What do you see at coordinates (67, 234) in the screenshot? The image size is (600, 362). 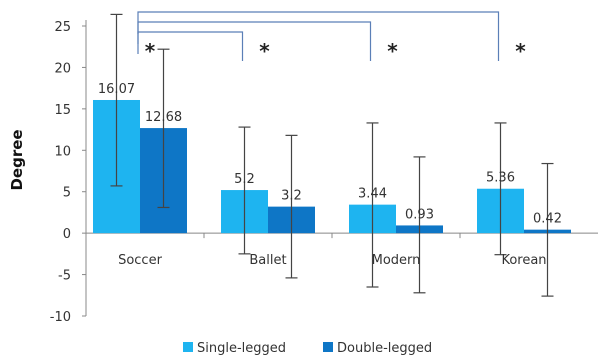 I see `y-tick-label: 0` at bounding box center [67, 234].